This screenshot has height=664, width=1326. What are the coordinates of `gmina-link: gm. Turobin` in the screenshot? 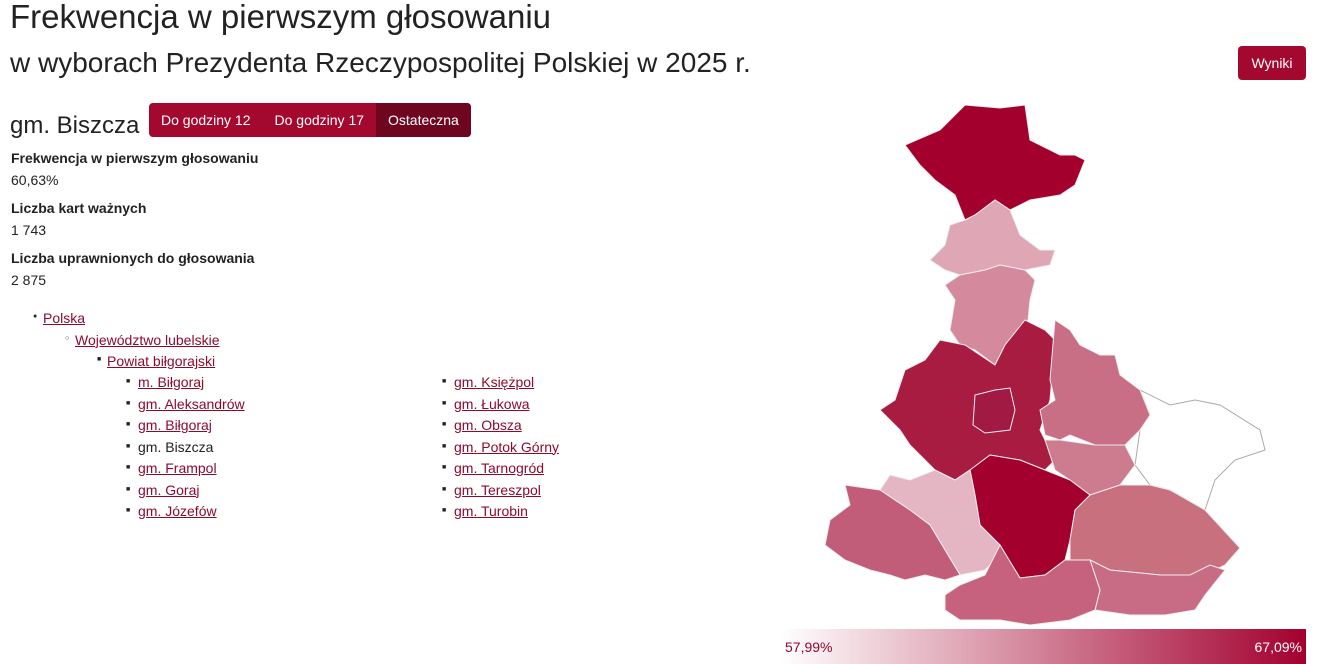 It's located at (491, 511).